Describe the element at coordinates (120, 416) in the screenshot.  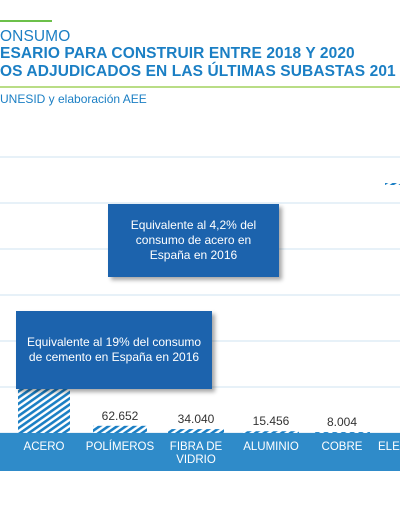
I see `data-label: 62.652` at that location.